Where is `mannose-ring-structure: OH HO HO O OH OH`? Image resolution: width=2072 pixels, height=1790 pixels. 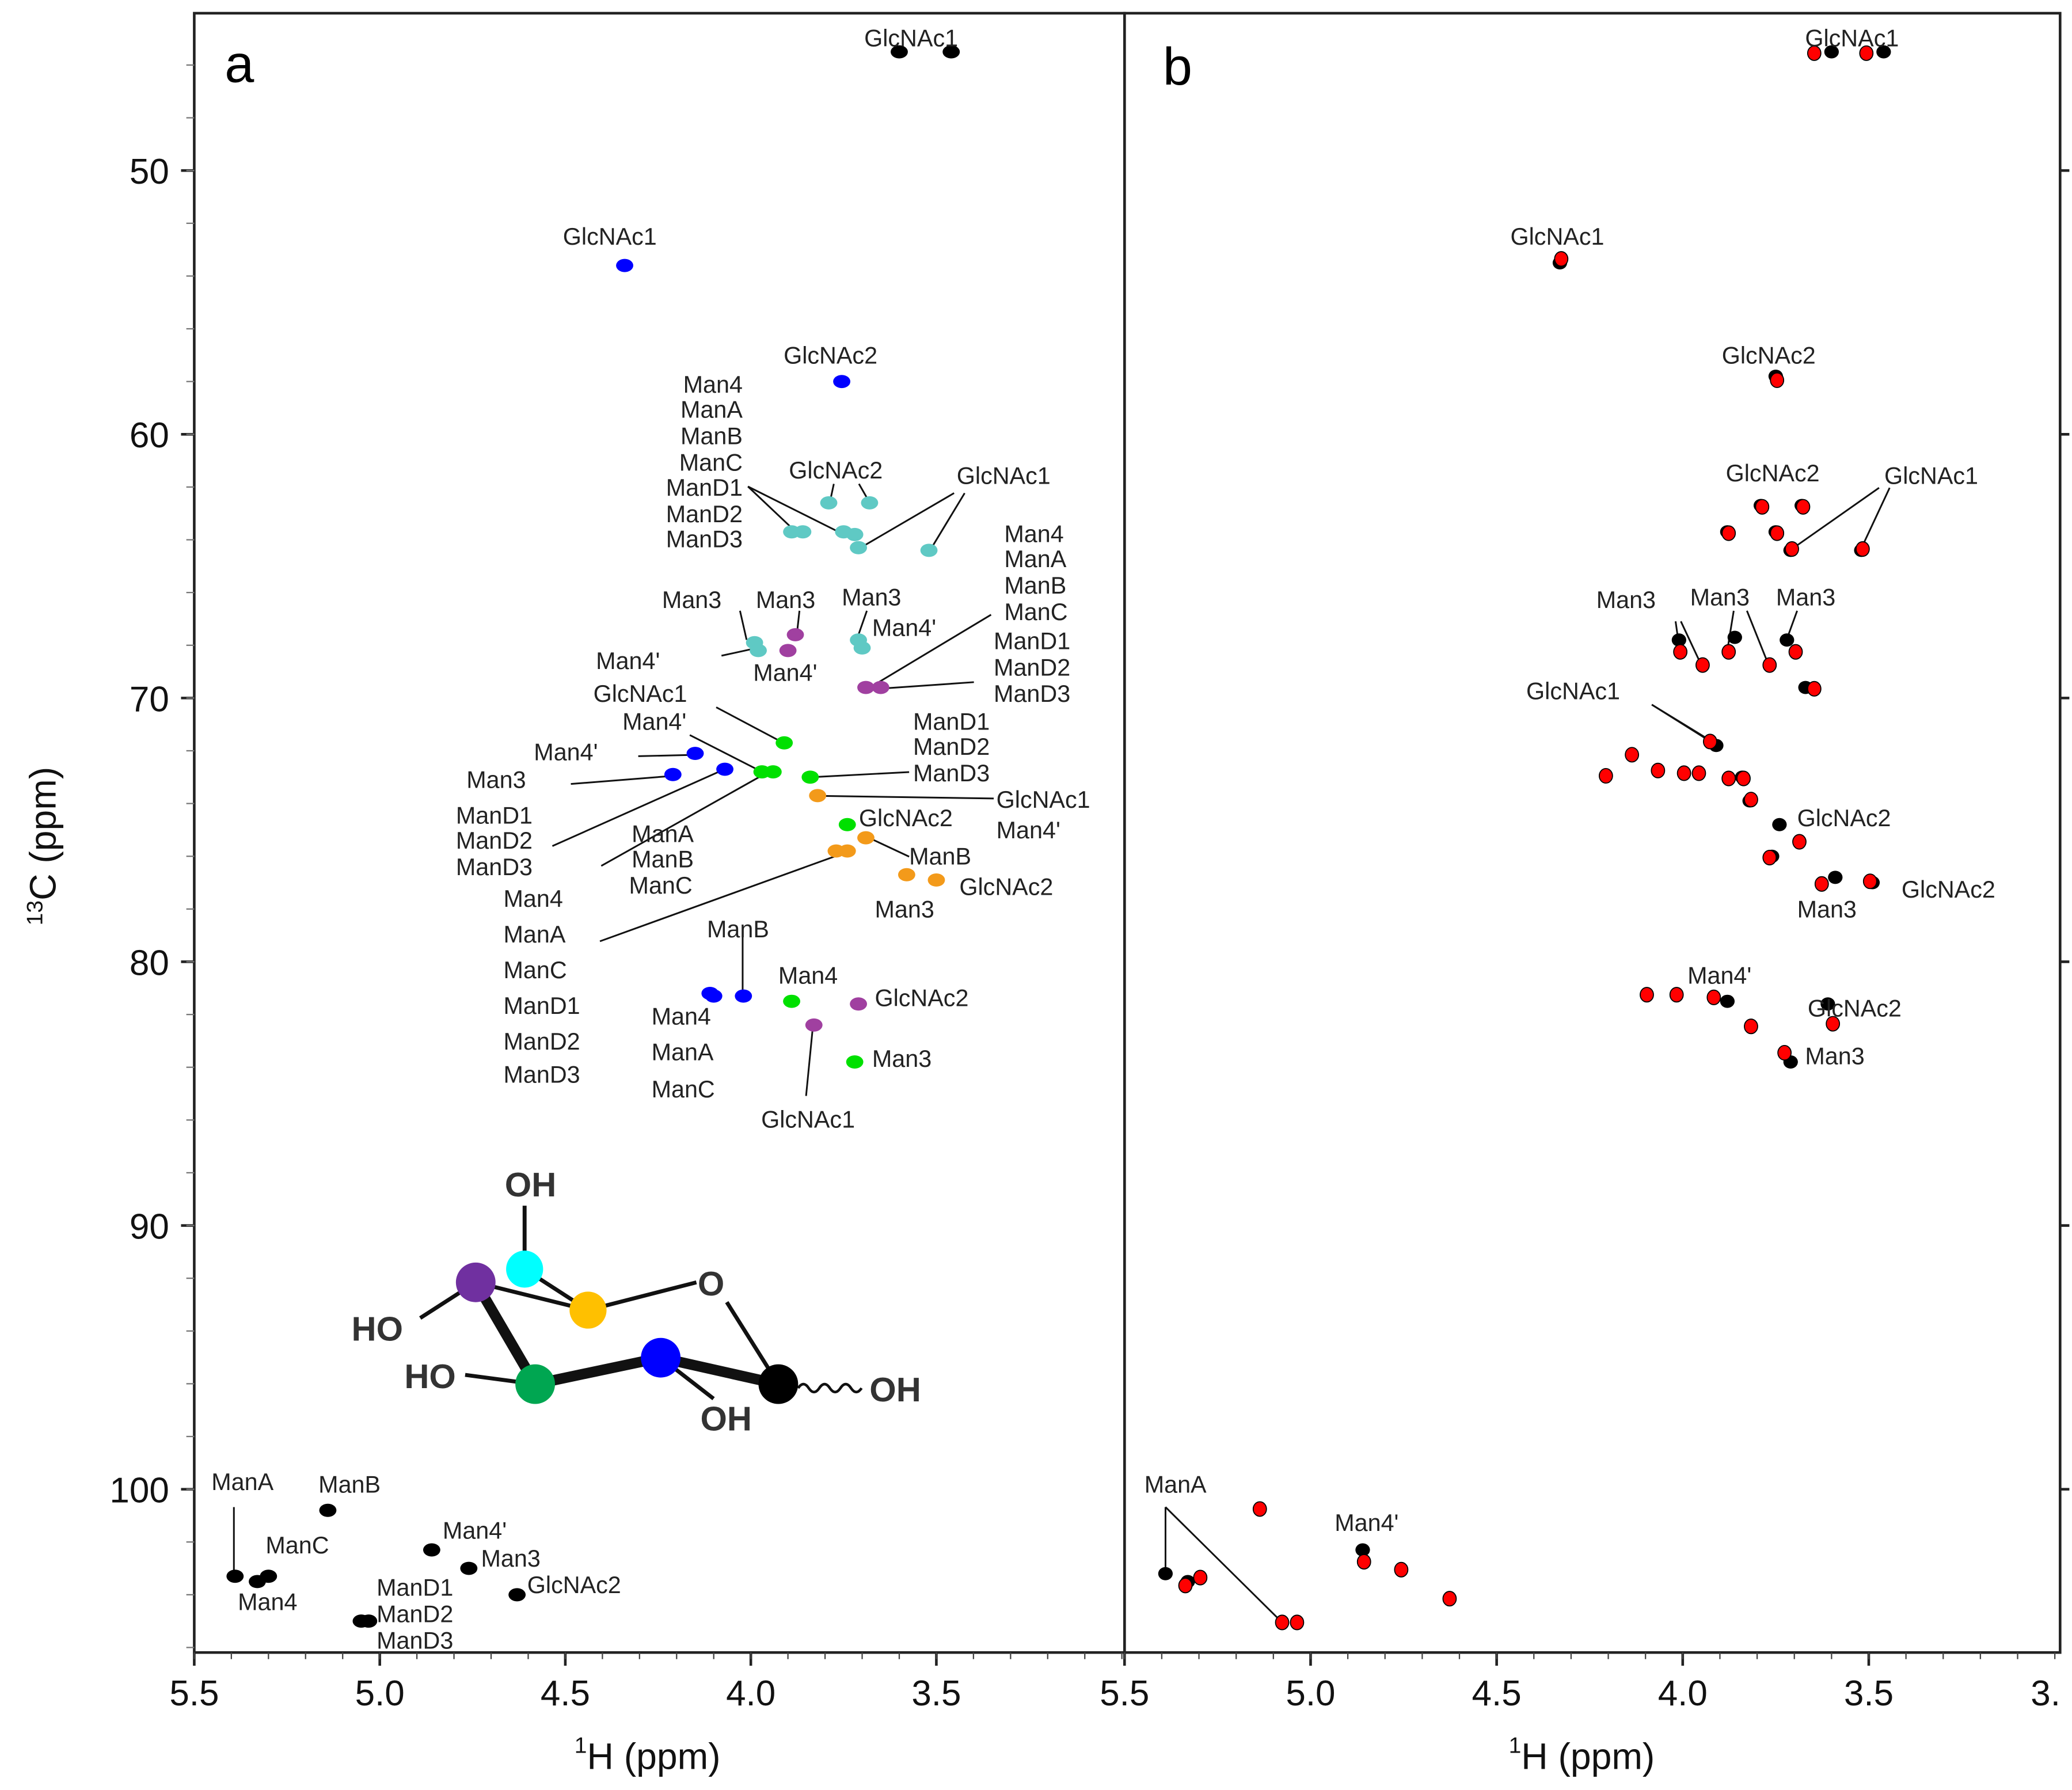 mannose-ring-structure: OH HO HO O OH OH is located at coordinates (636, 1302).